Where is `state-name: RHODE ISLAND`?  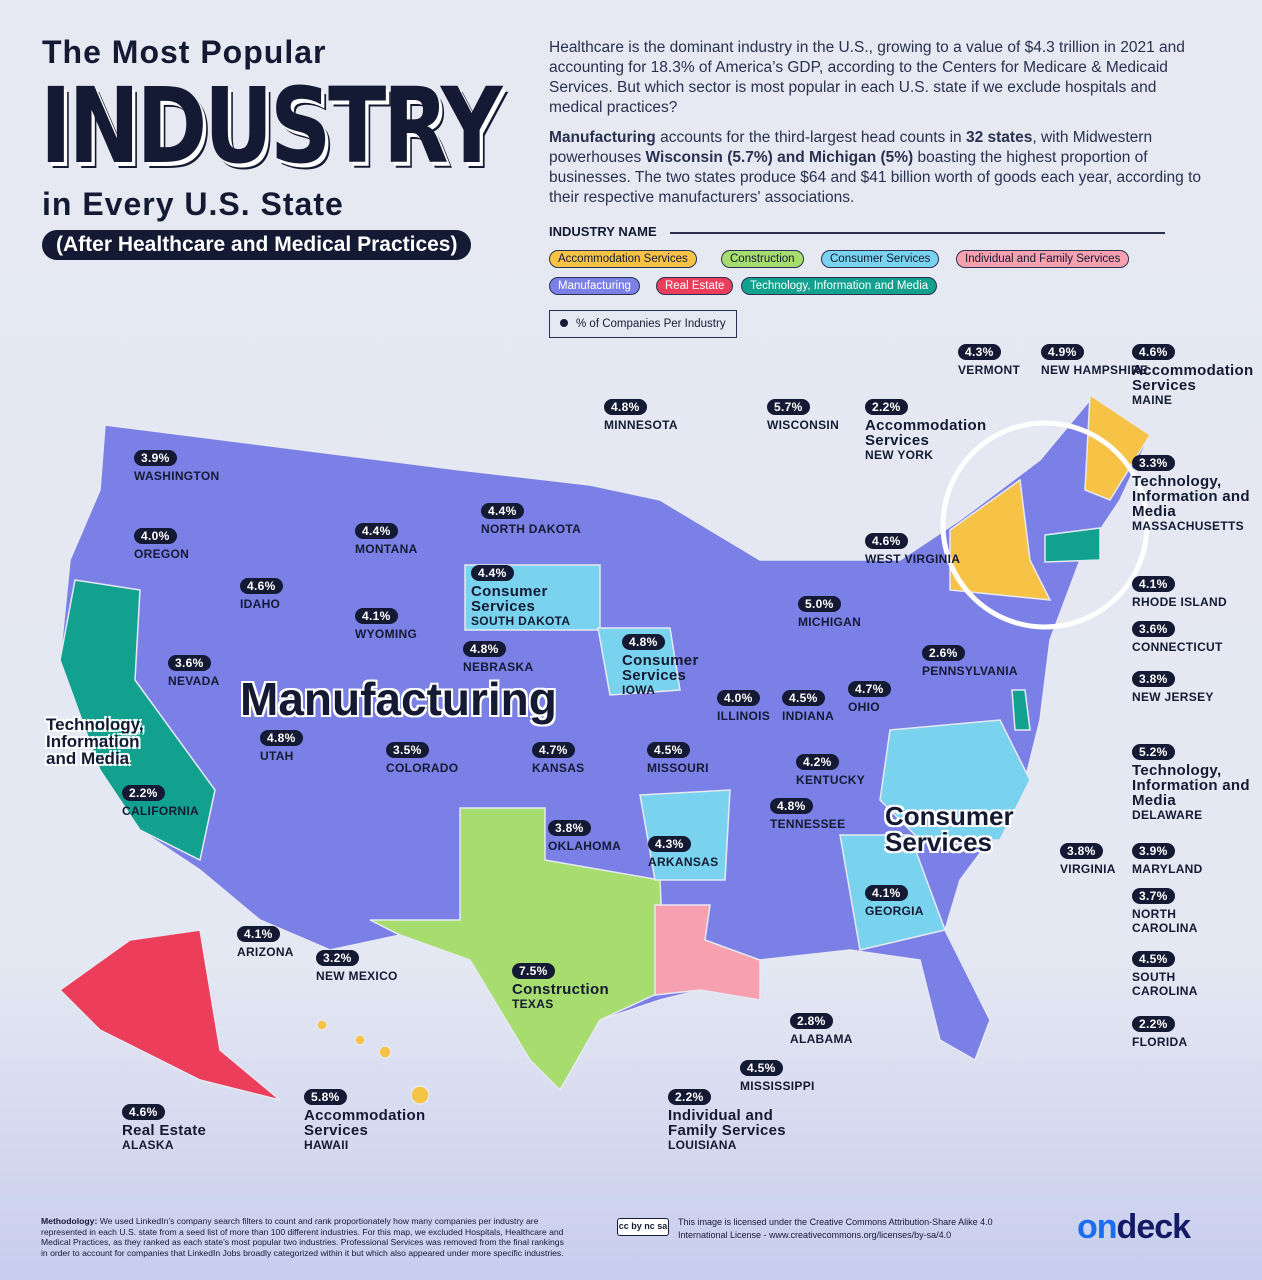
state-name: RHODE ISLAND is located at coordinates (1179, 602).